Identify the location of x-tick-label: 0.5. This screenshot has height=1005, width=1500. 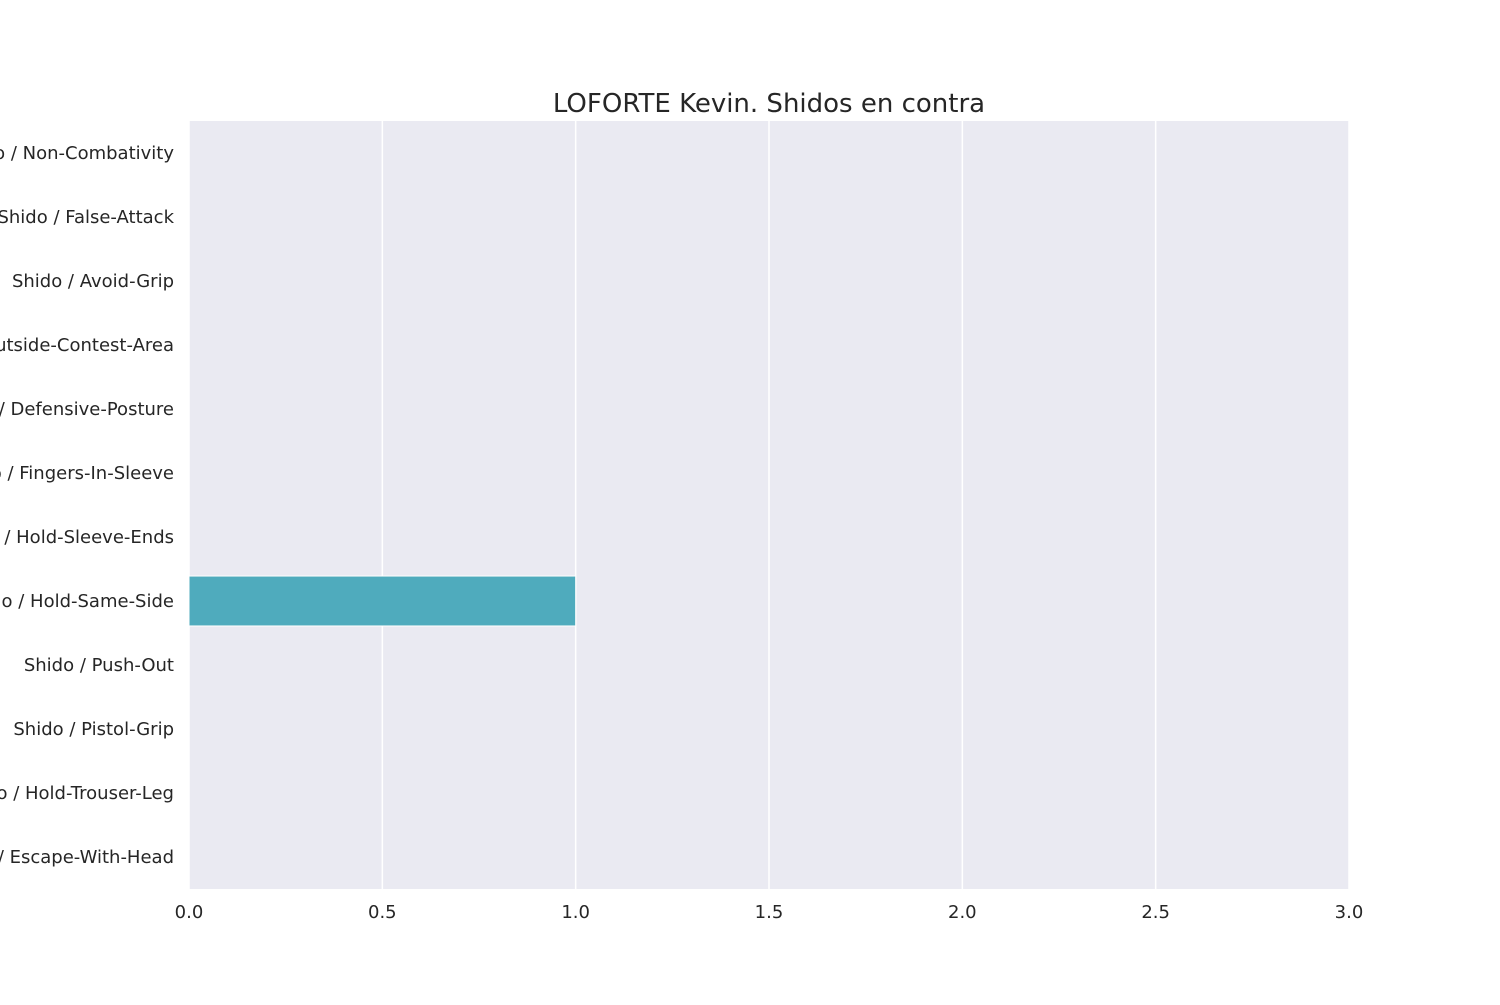
(382, 912).